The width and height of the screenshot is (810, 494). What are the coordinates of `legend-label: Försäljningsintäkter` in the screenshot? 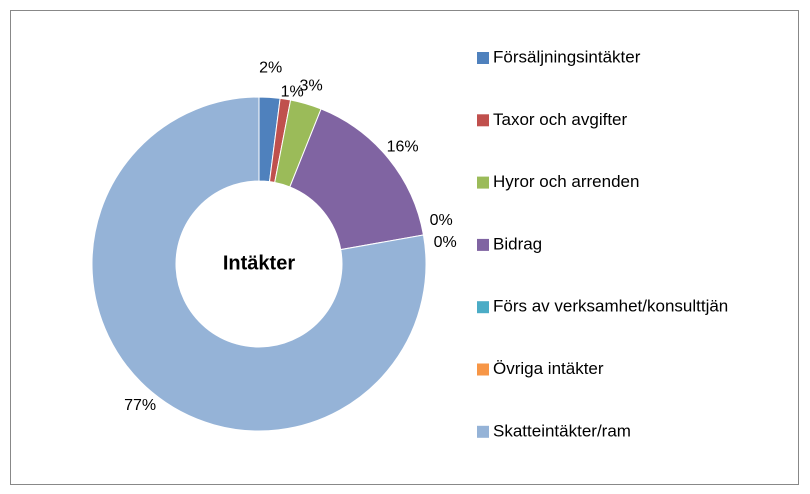 It's located at (567, 56).